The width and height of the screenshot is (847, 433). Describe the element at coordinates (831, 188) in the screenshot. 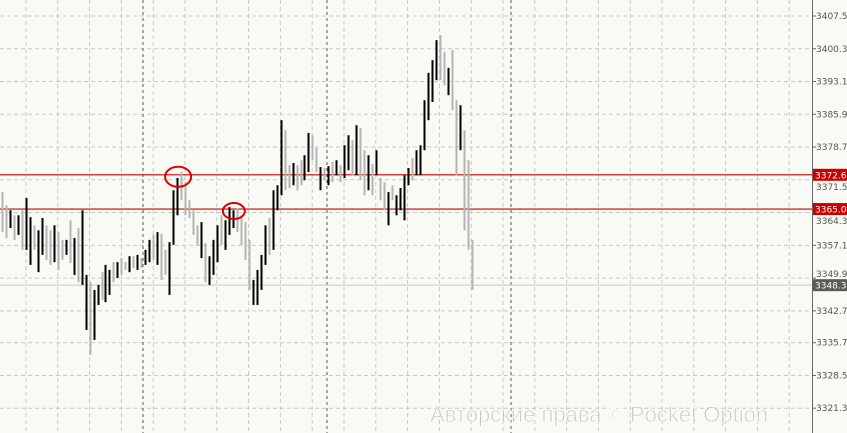

I see `axis-tick-label: 3371.50` at that location.